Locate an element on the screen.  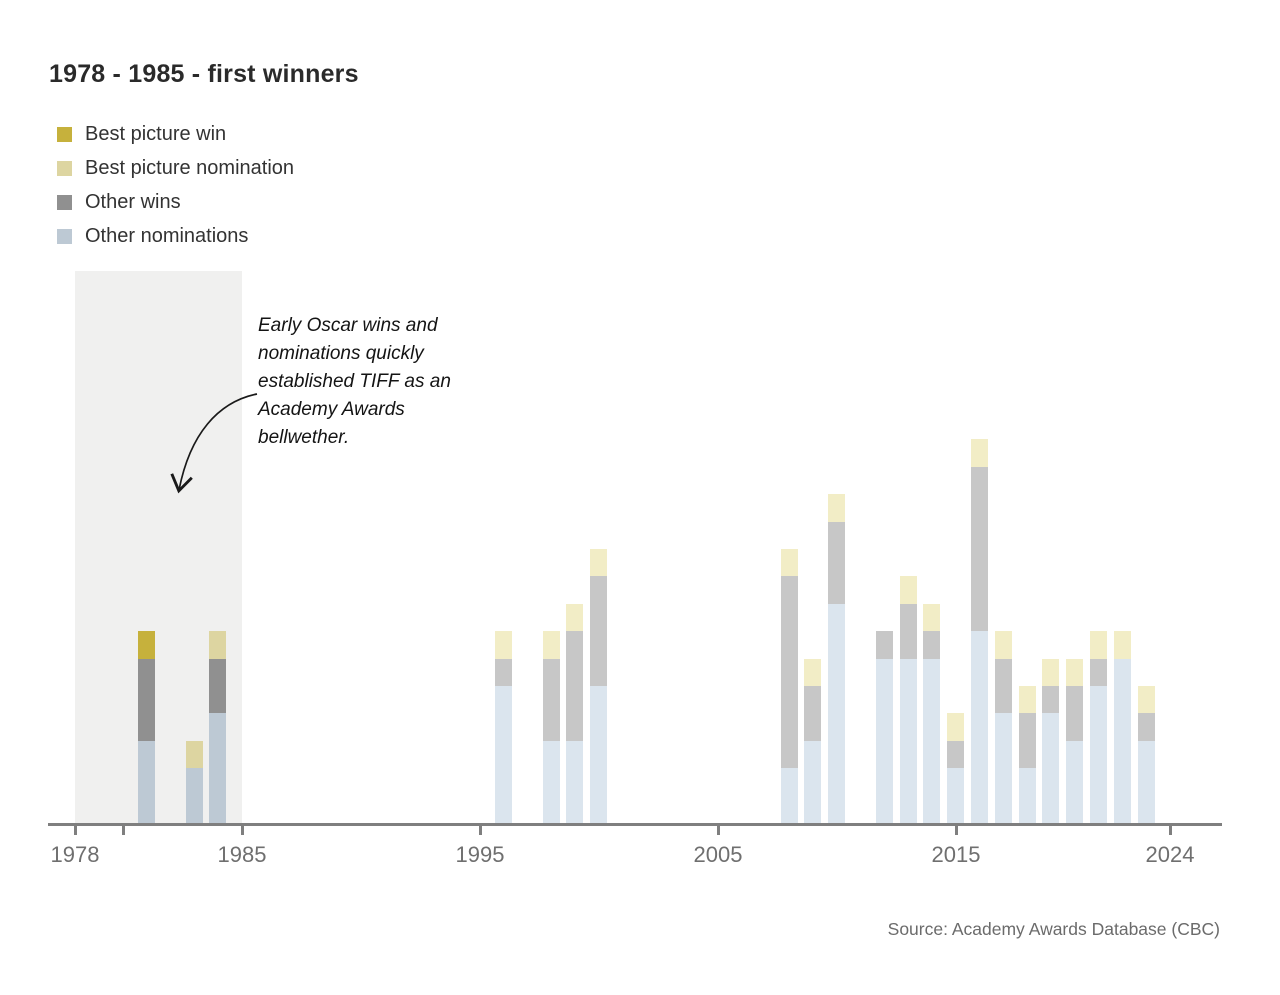
bar-2009-segment-best-picture-nomination is located at coordinates (812, 672).